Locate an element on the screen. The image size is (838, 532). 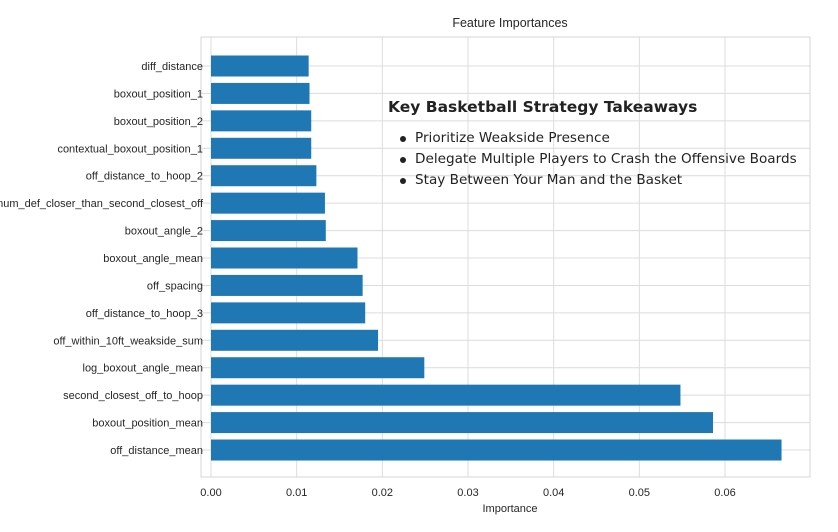
y-tick-label: off_distance_mean is located at coordinates (156, 451).